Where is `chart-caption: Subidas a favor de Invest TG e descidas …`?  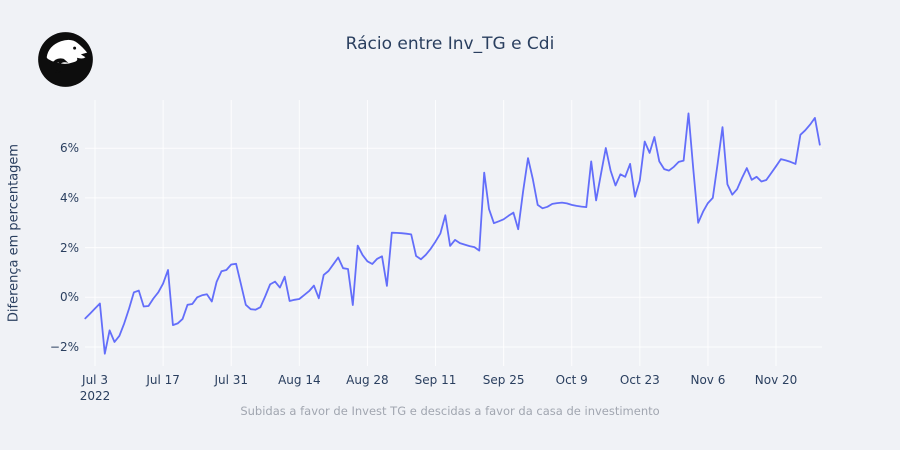 chart-caption: Subidas a favor de Invest TG e descidas … is located at coordinates (450, 411).